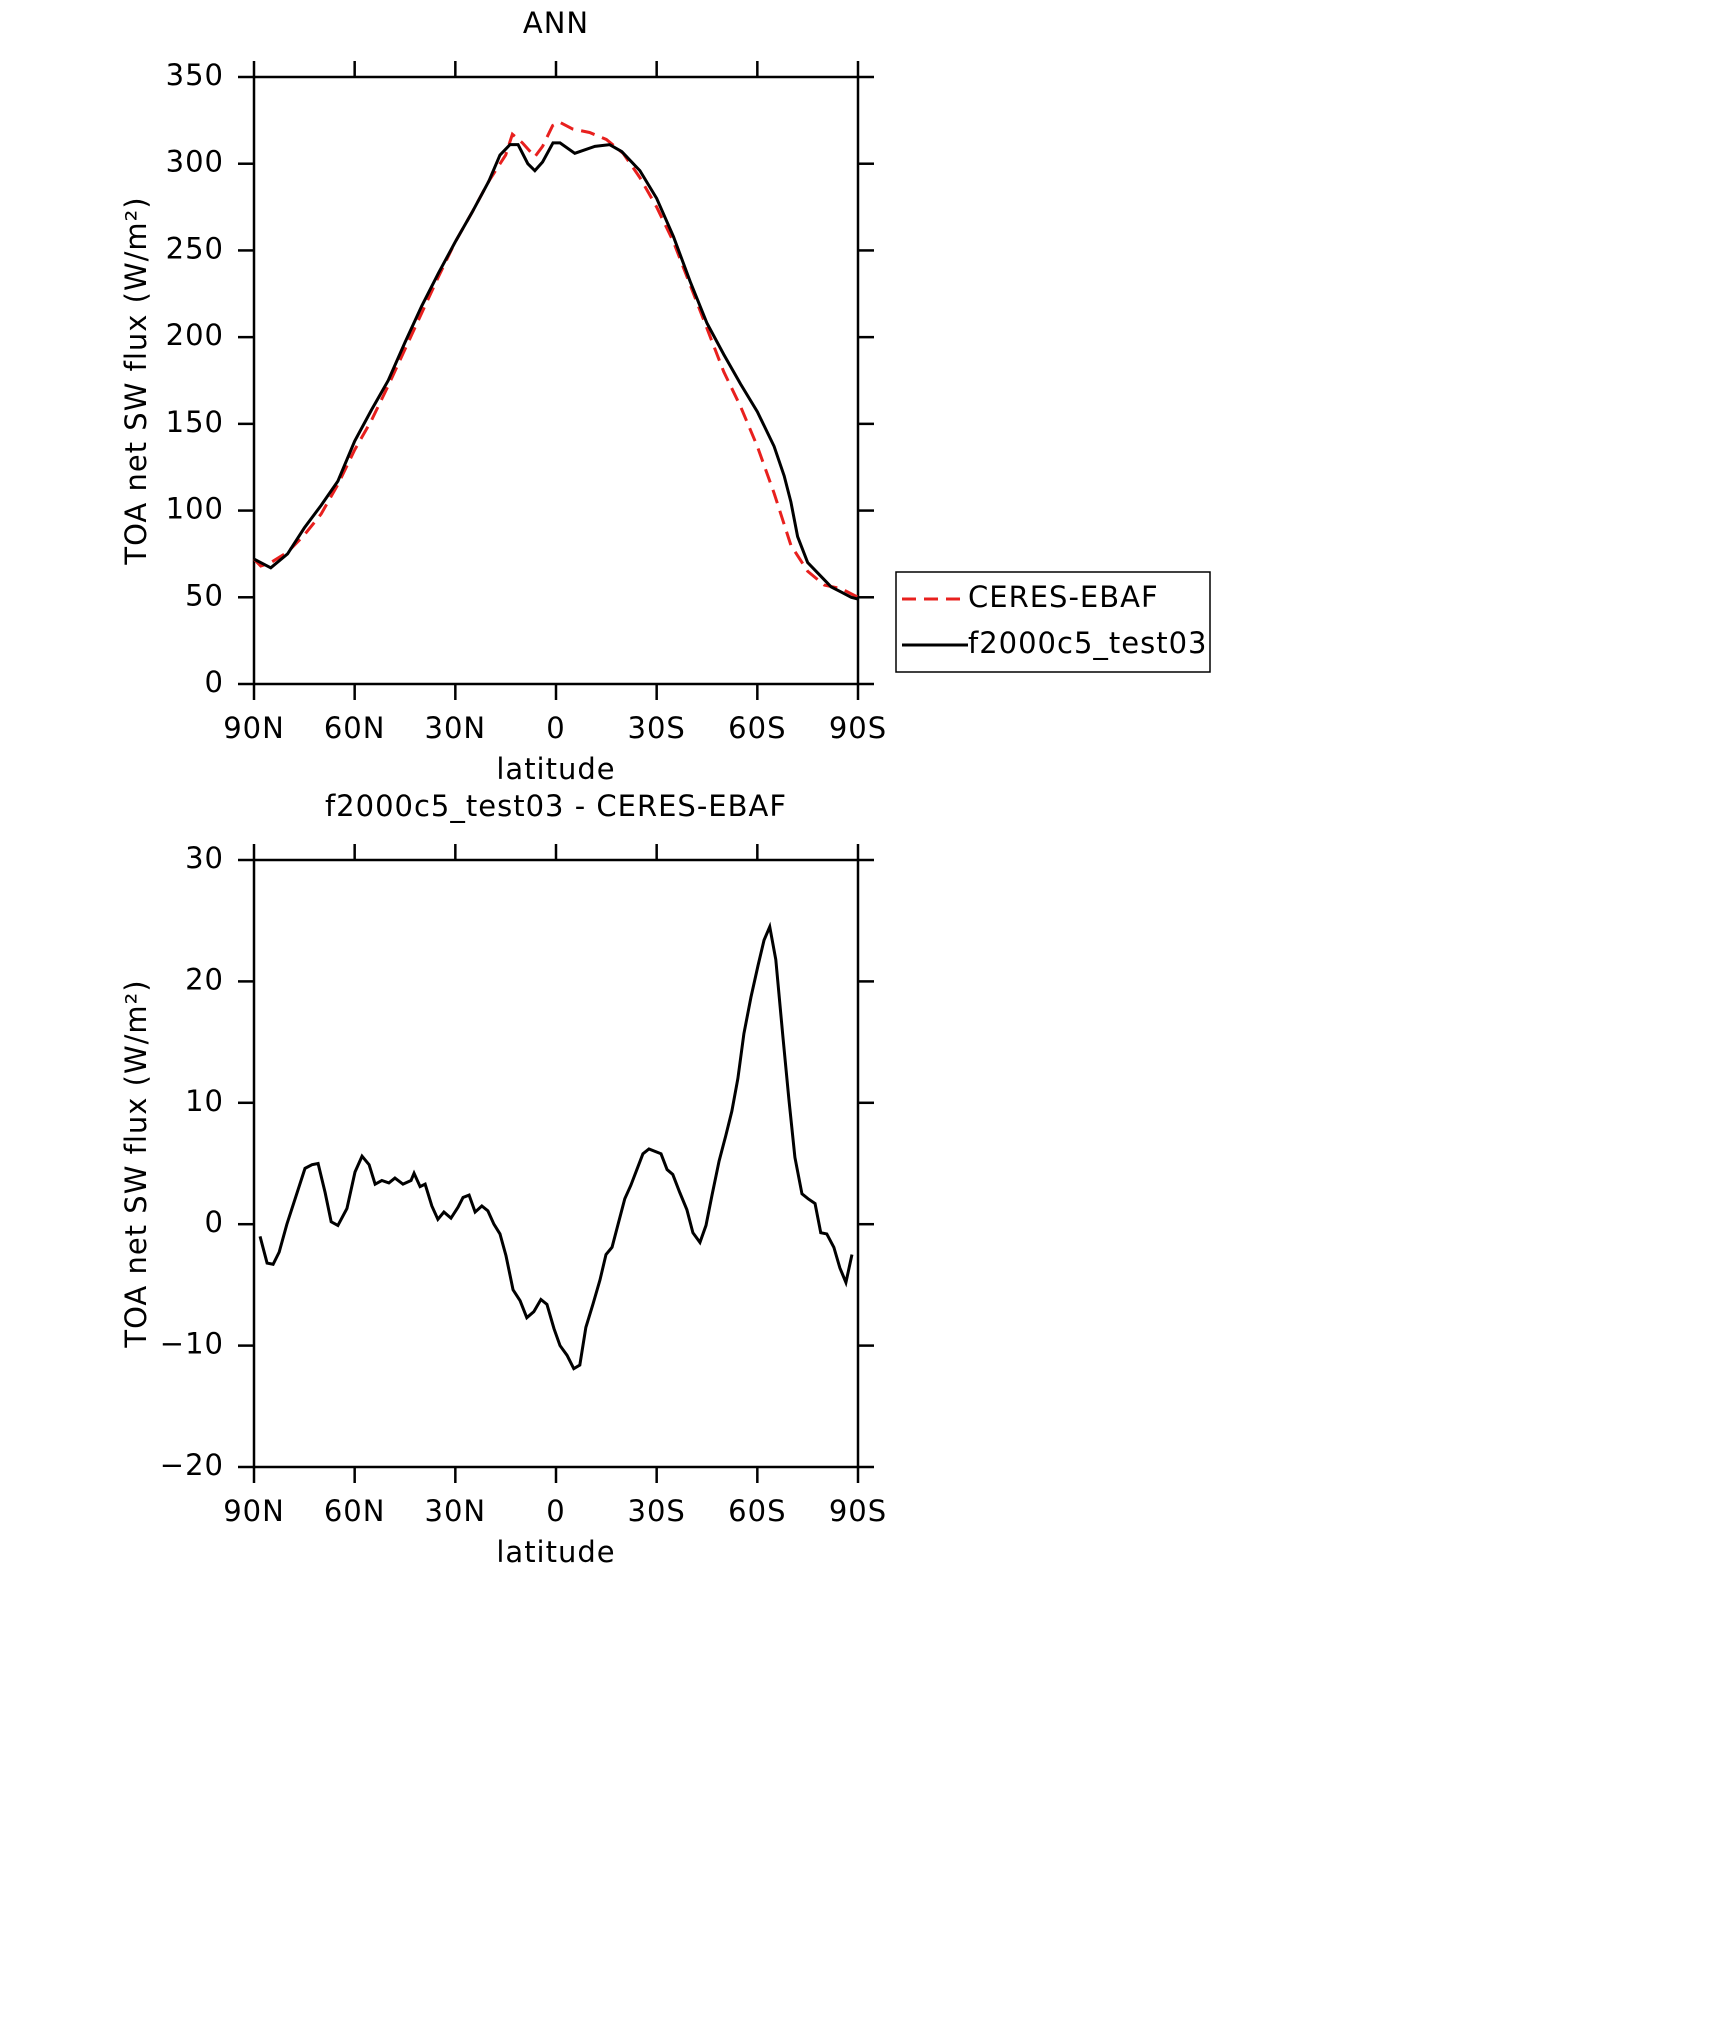 The image size is (1710, 2021). I want to click on chart-title: f2000c5_test03 - CERES-EBAF, so click(556, 806).